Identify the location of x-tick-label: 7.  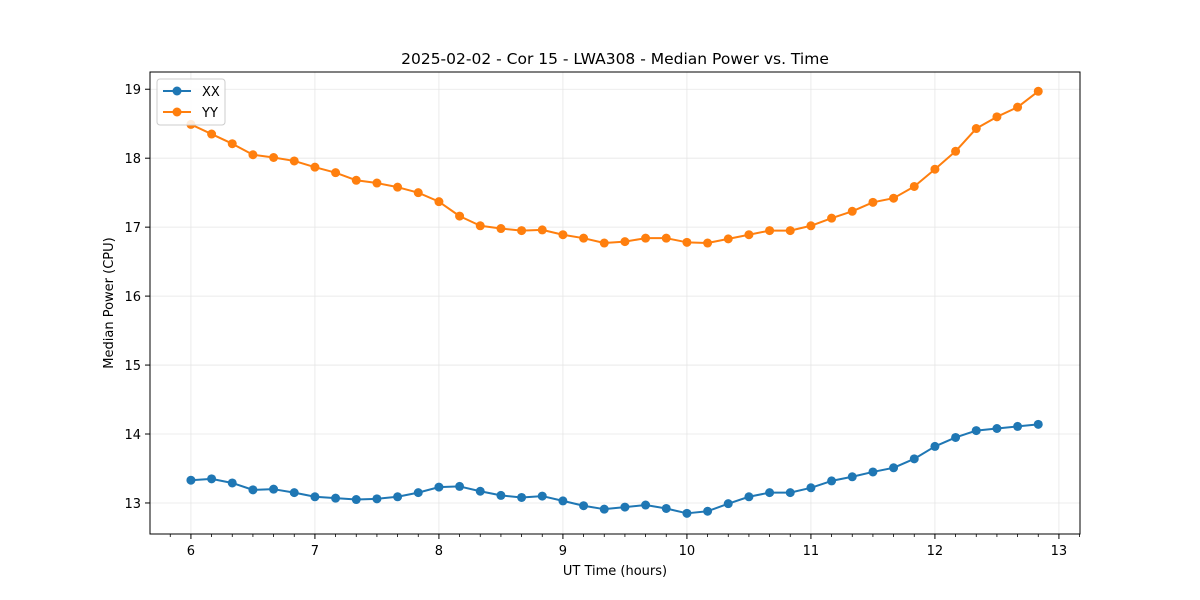
(315, 551).